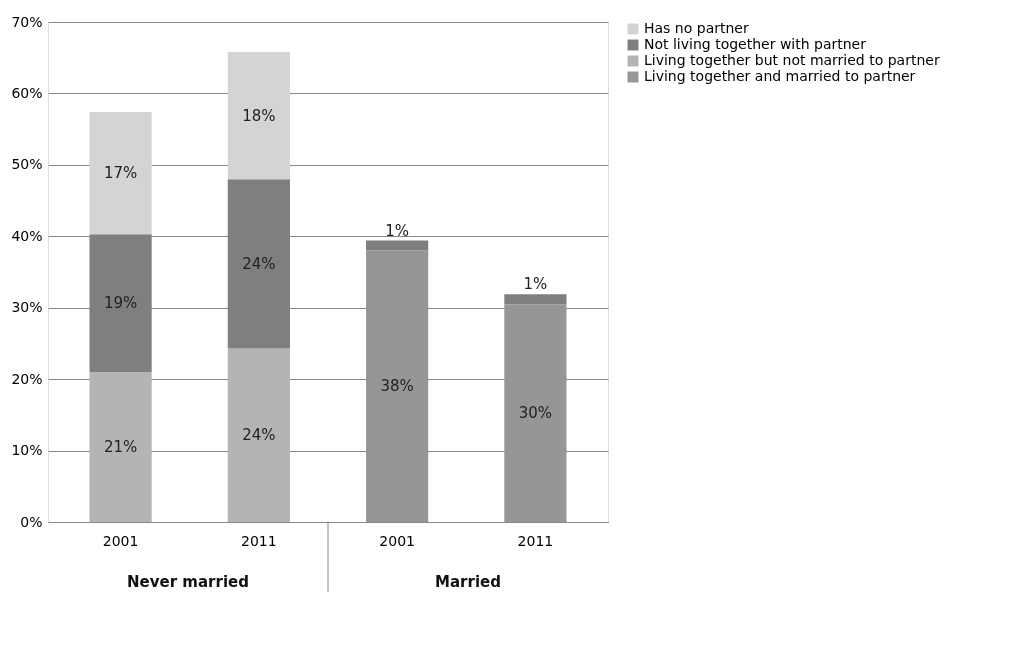 Image resolution: width=1036 pixels, height=647 pixels. I want to click on data-label: 21%, so click(120, 447).